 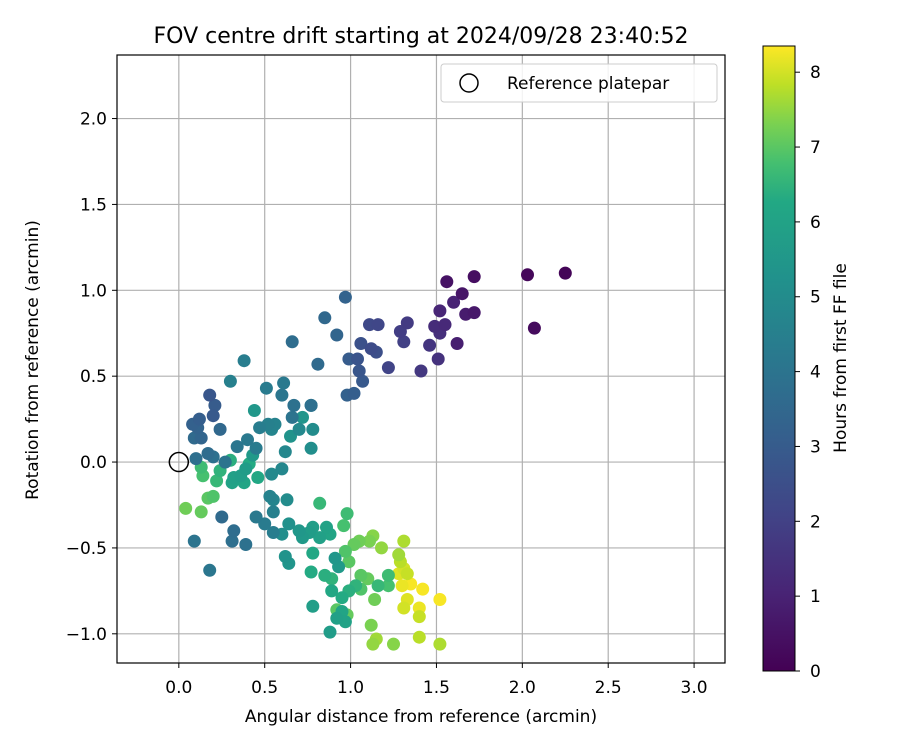 I want to click on x-tick-label: 0.5, so click(x=264, y=688).